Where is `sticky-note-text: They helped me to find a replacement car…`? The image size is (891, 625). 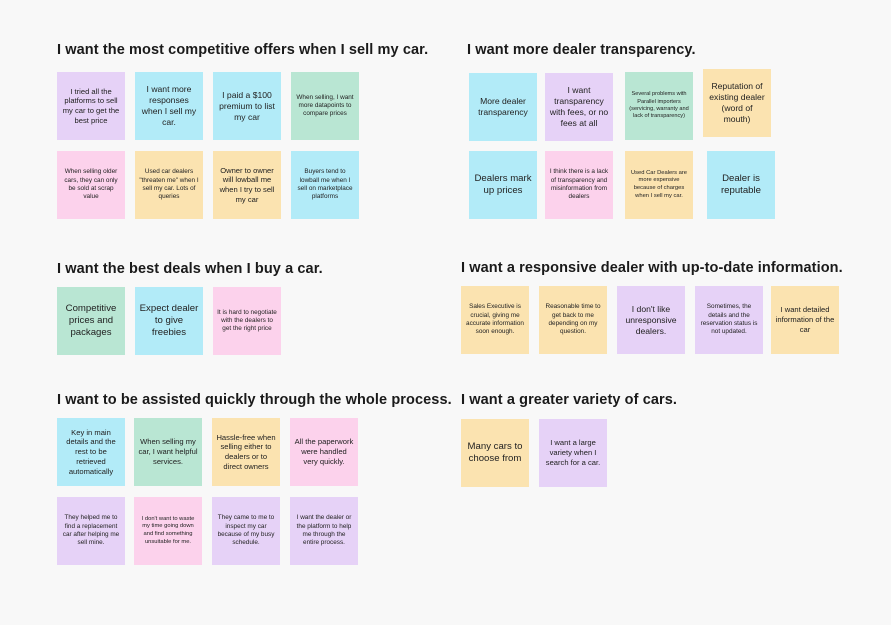 sticky-note-text: They helped me to find a replacement car… is located at coordinates (91, 530).